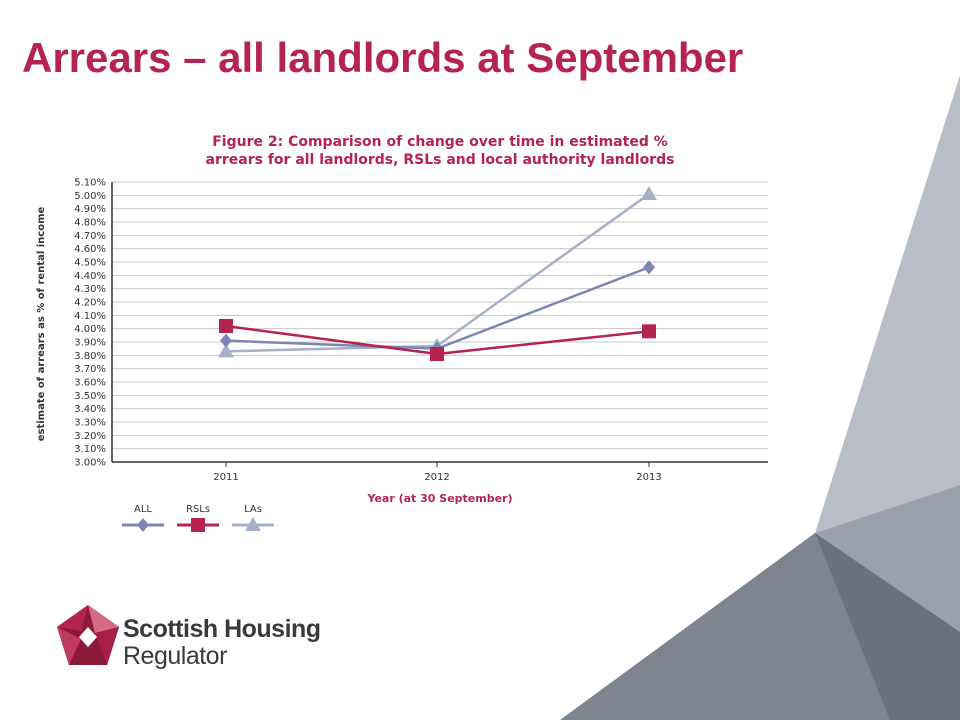  I want to click on y-tick-label: 4.70%, so click(90, 236).